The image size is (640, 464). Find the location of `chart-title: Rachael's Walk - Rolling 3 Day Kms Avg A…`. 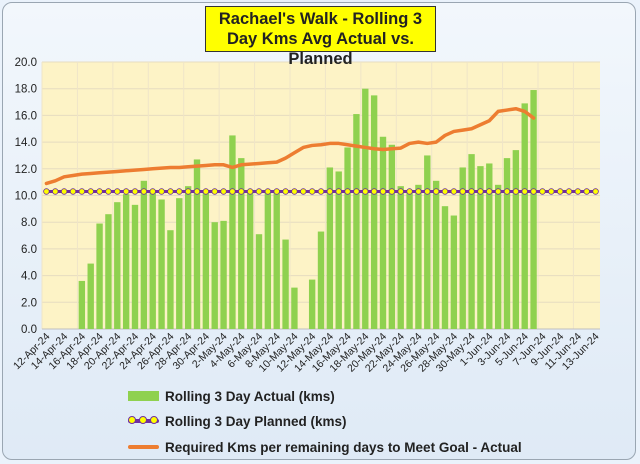

chart-title: Rachael's Walk - Rolling 3 Day Kms Avg A… is located at coordinates (320, 37).